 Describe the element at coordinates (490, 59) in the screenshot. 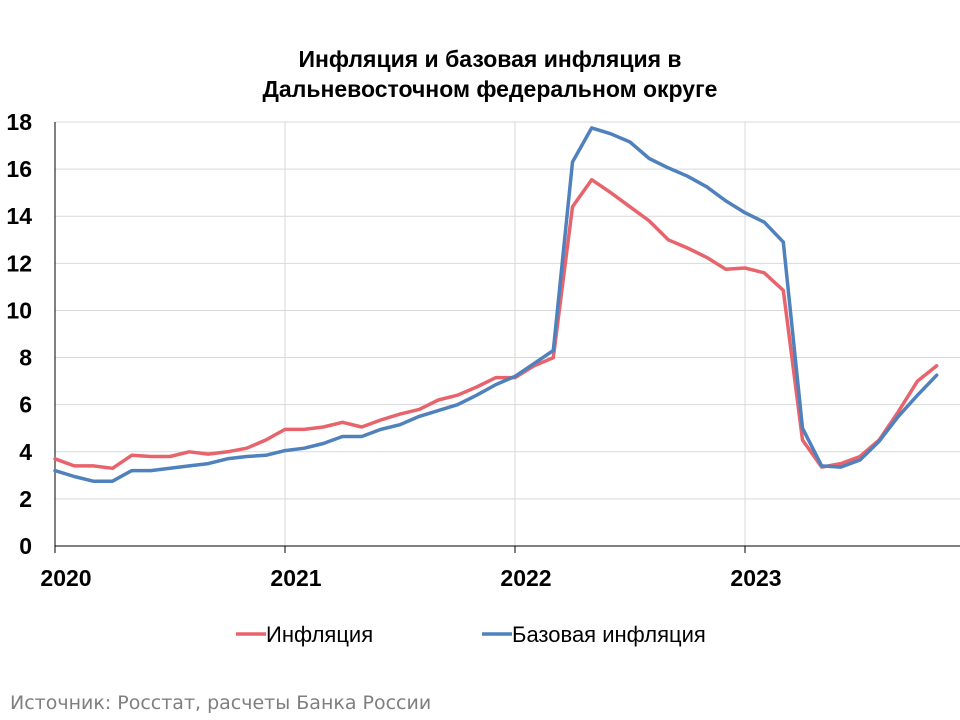

I see `chart-title-line1: Инфляция и базовая инфляция в` at that location.